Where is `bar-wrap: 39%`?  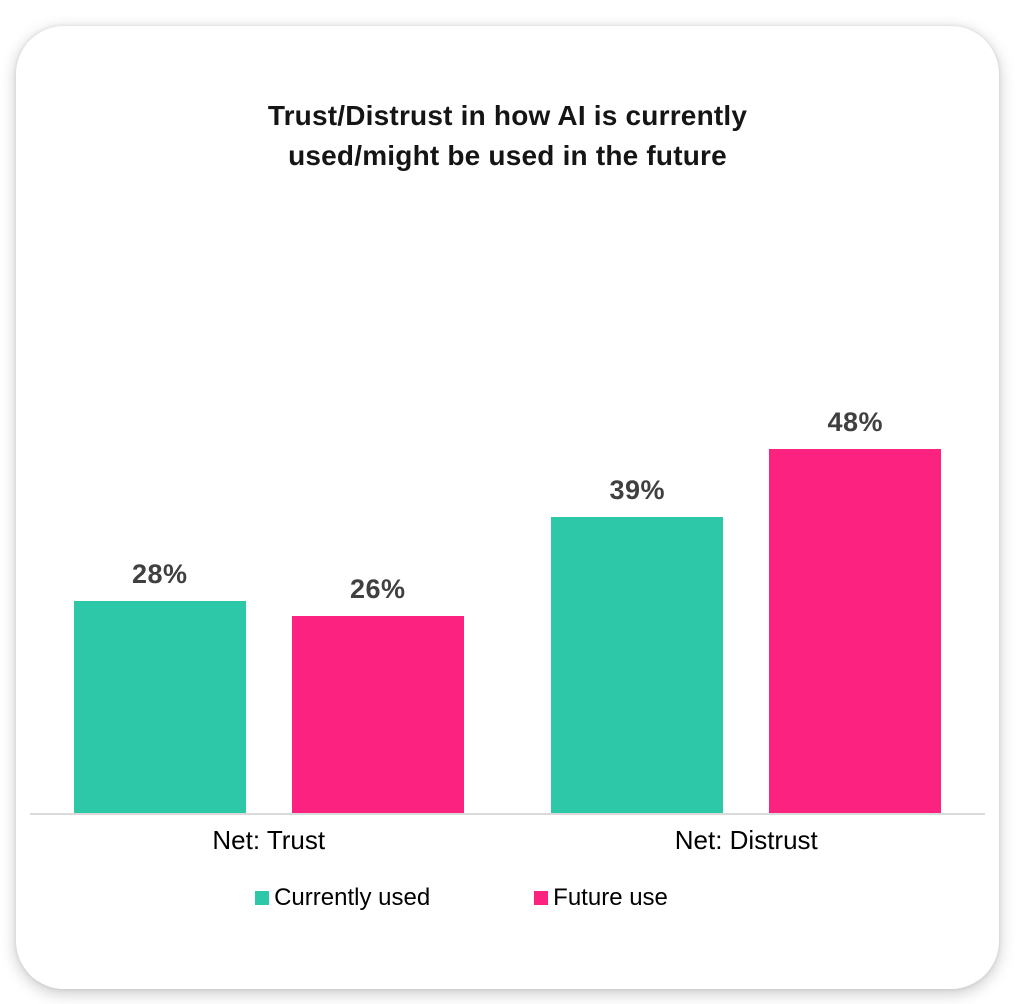 bar-wrap: 39% is located at coordinates (637, 644).